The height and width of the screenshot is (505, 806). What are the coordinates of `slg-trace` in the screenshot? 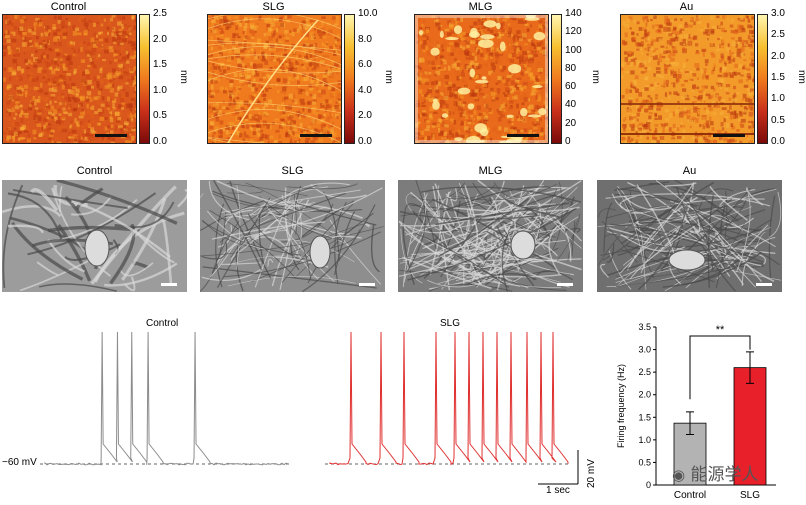 It's located at (449, 398).